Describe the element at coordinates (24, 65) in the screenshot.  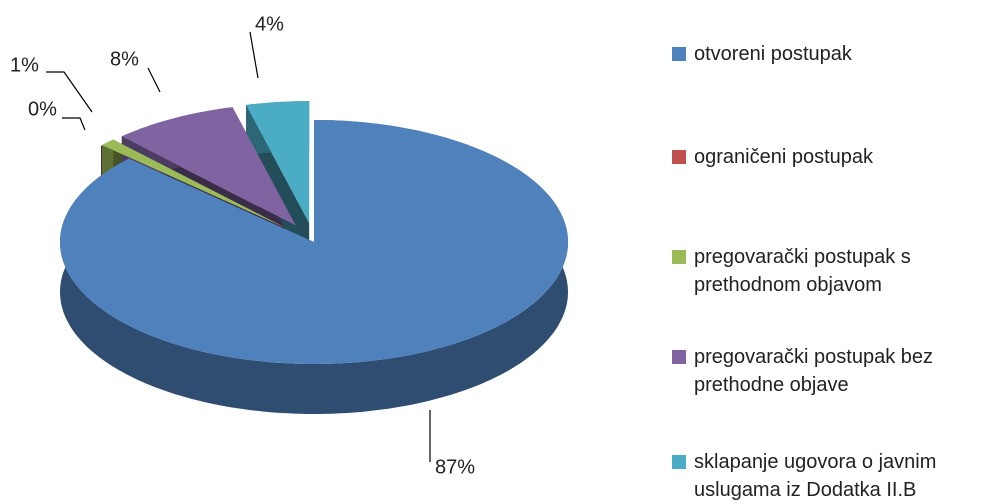
I see `data-label: 1%` at that location.